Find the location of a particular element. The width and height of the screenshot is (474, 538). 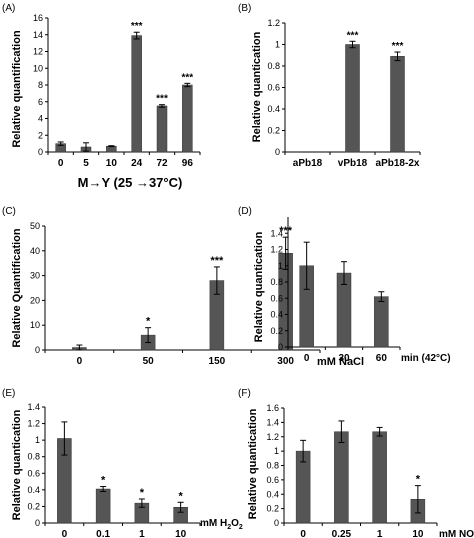

x-unit-label: min (42°C) is located at coordinates (426, 358).